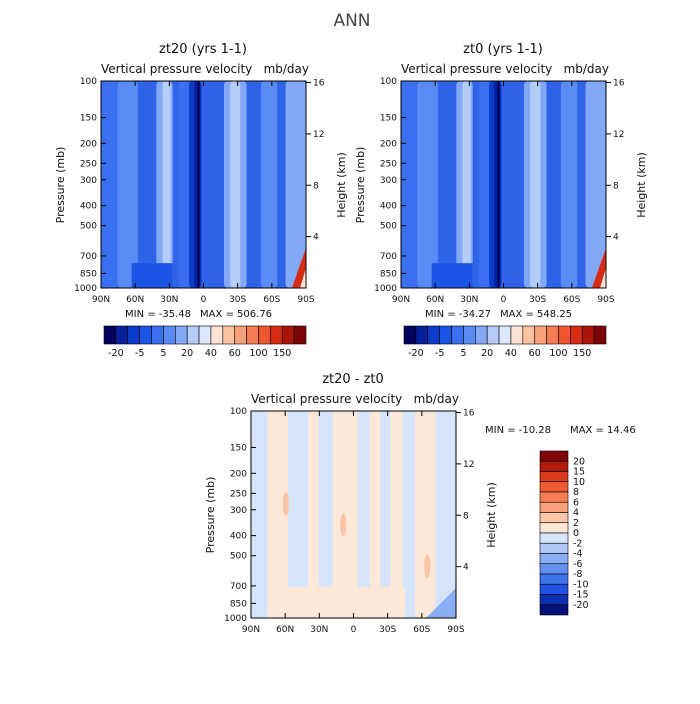  What do you see at coordinates (388, 118) in the screenshot?
I see `y-tick-label: 150` at bounding box center [388, 118].